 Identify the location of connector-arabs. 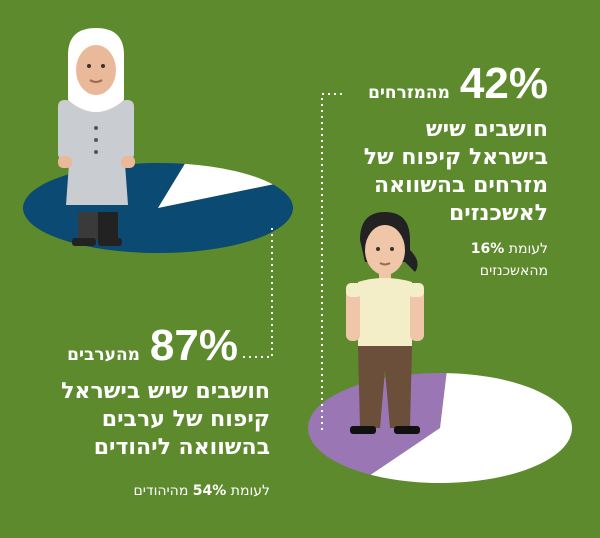
(256, 293).